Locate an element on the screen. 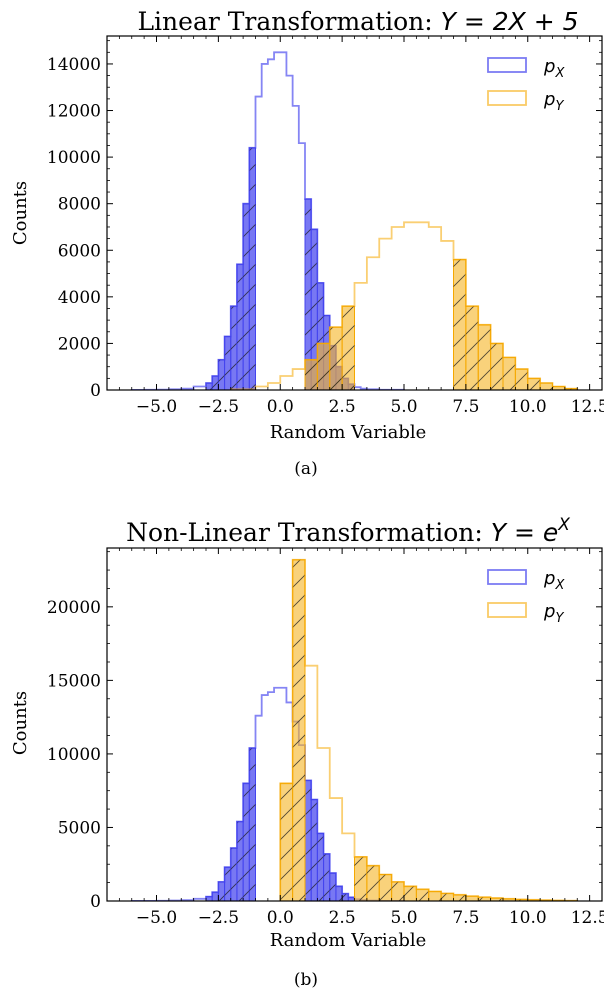 The height and width of the screenshot is (990, 604). caption-b: (b) is located at coordinates (306, 980).